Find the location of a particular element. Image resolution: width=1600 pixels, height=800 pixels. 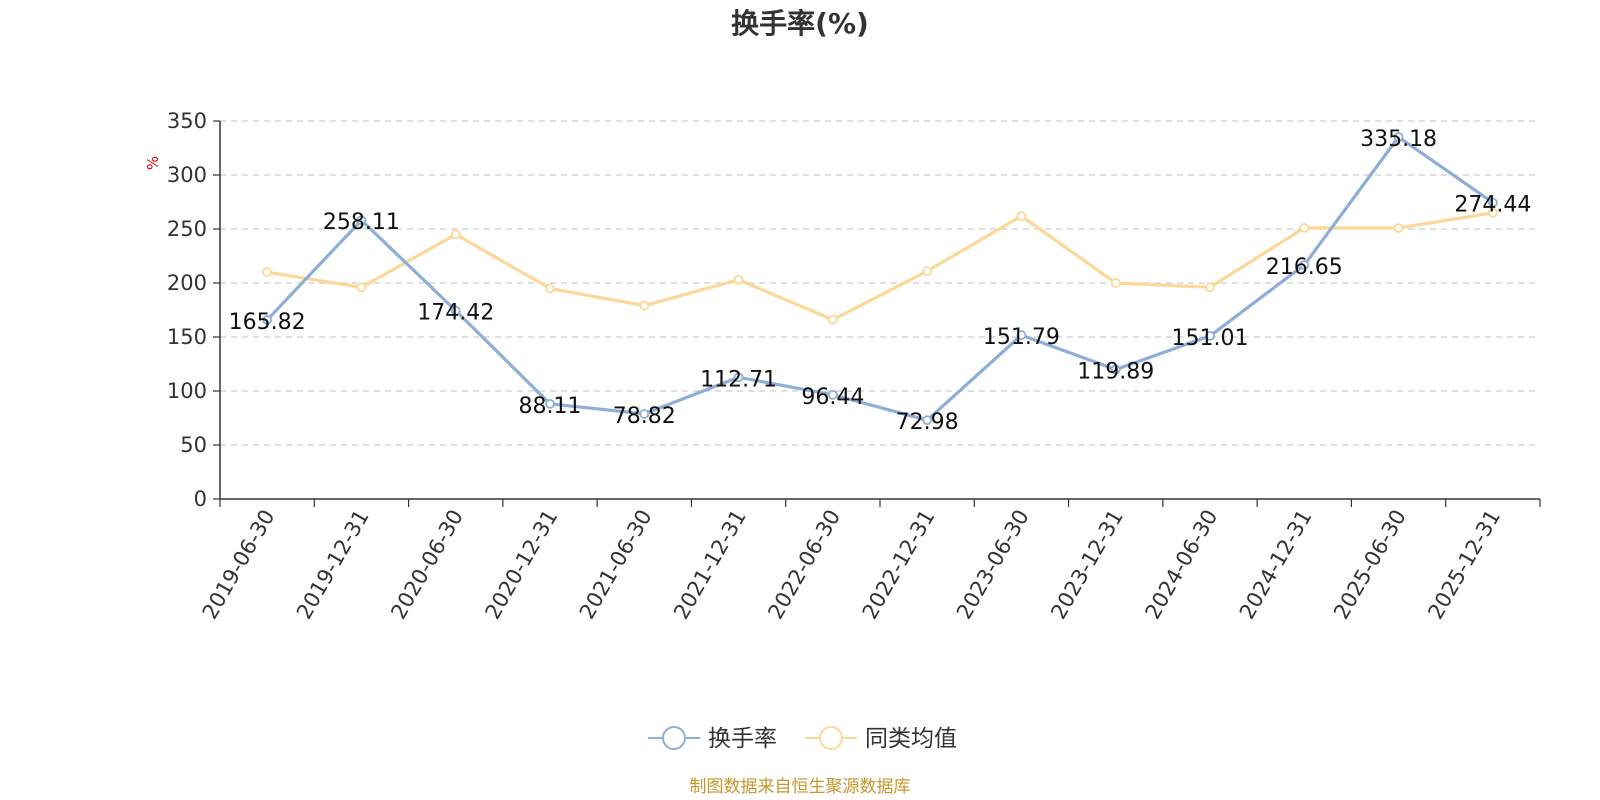

data-label: 119.89 is located at coordinates (1115, 372).